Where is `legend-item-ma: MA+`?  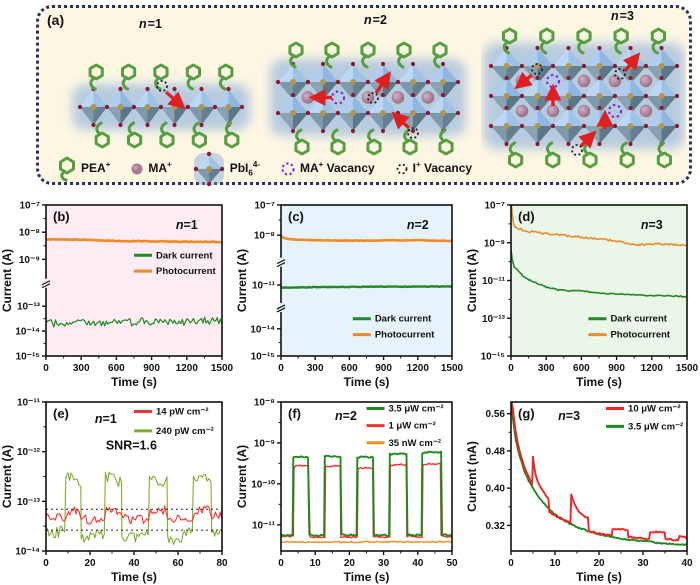 legend-item-ma: MA+ is located at coordinates (151, 168).